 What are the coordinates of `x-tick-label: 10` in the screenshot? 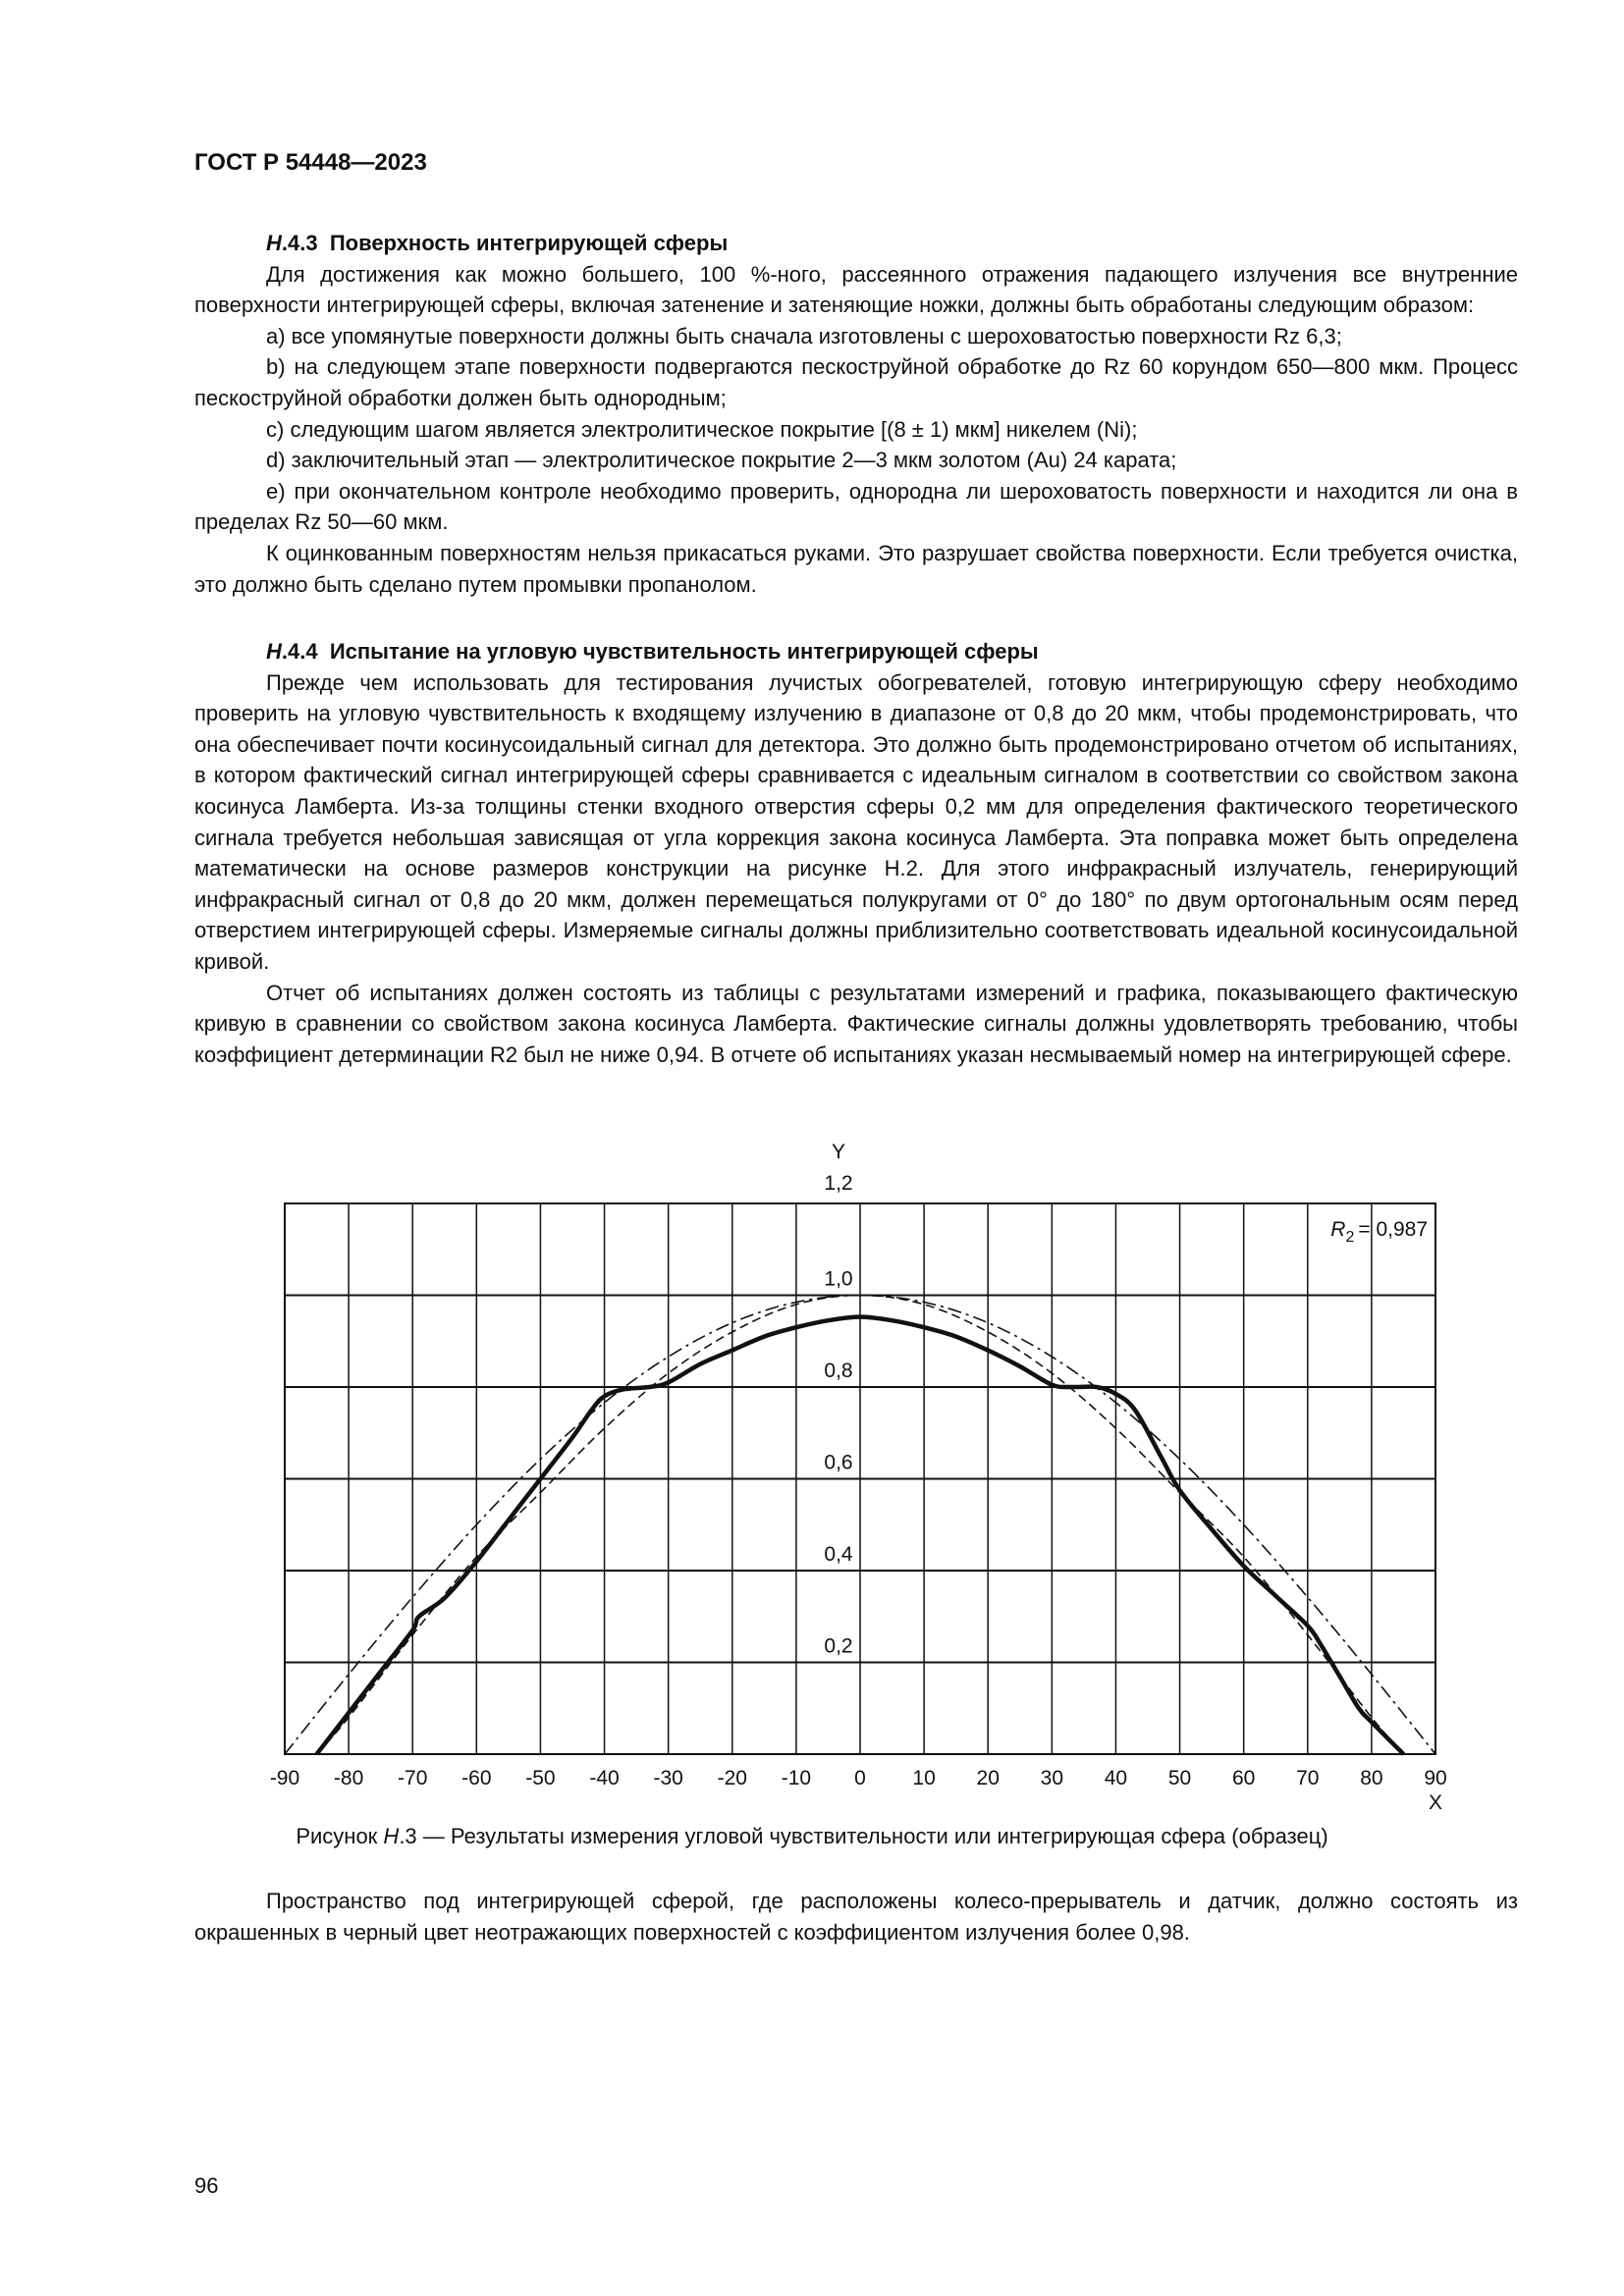 It's located at (923, 1778).